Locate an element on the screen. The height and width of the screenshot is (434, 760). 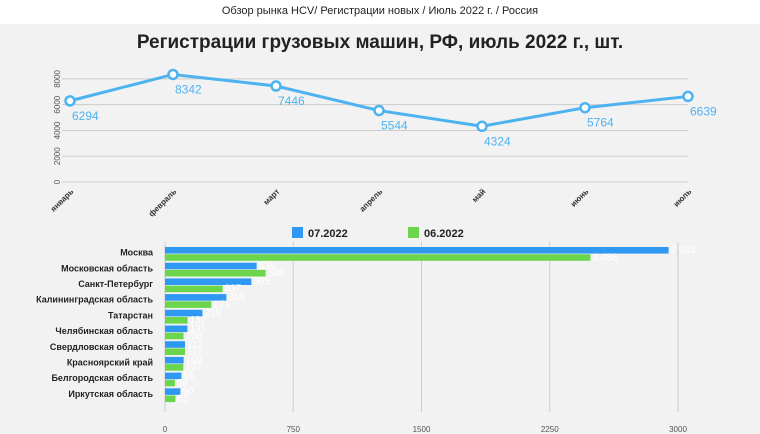
value-label: 61 is located at coordinates (183, 399).